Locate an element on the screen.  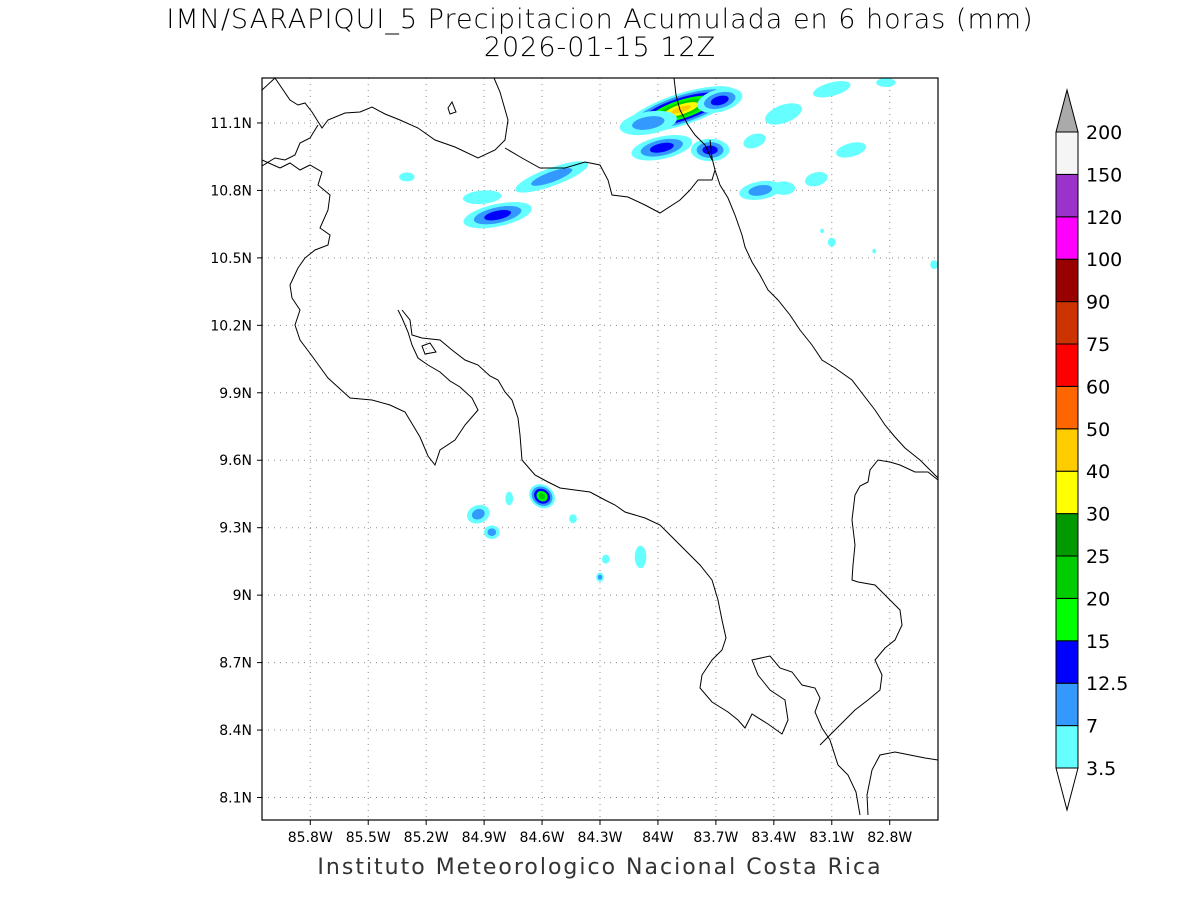
nicaragua-costa-rica-border is located at coordinates (290, 145).